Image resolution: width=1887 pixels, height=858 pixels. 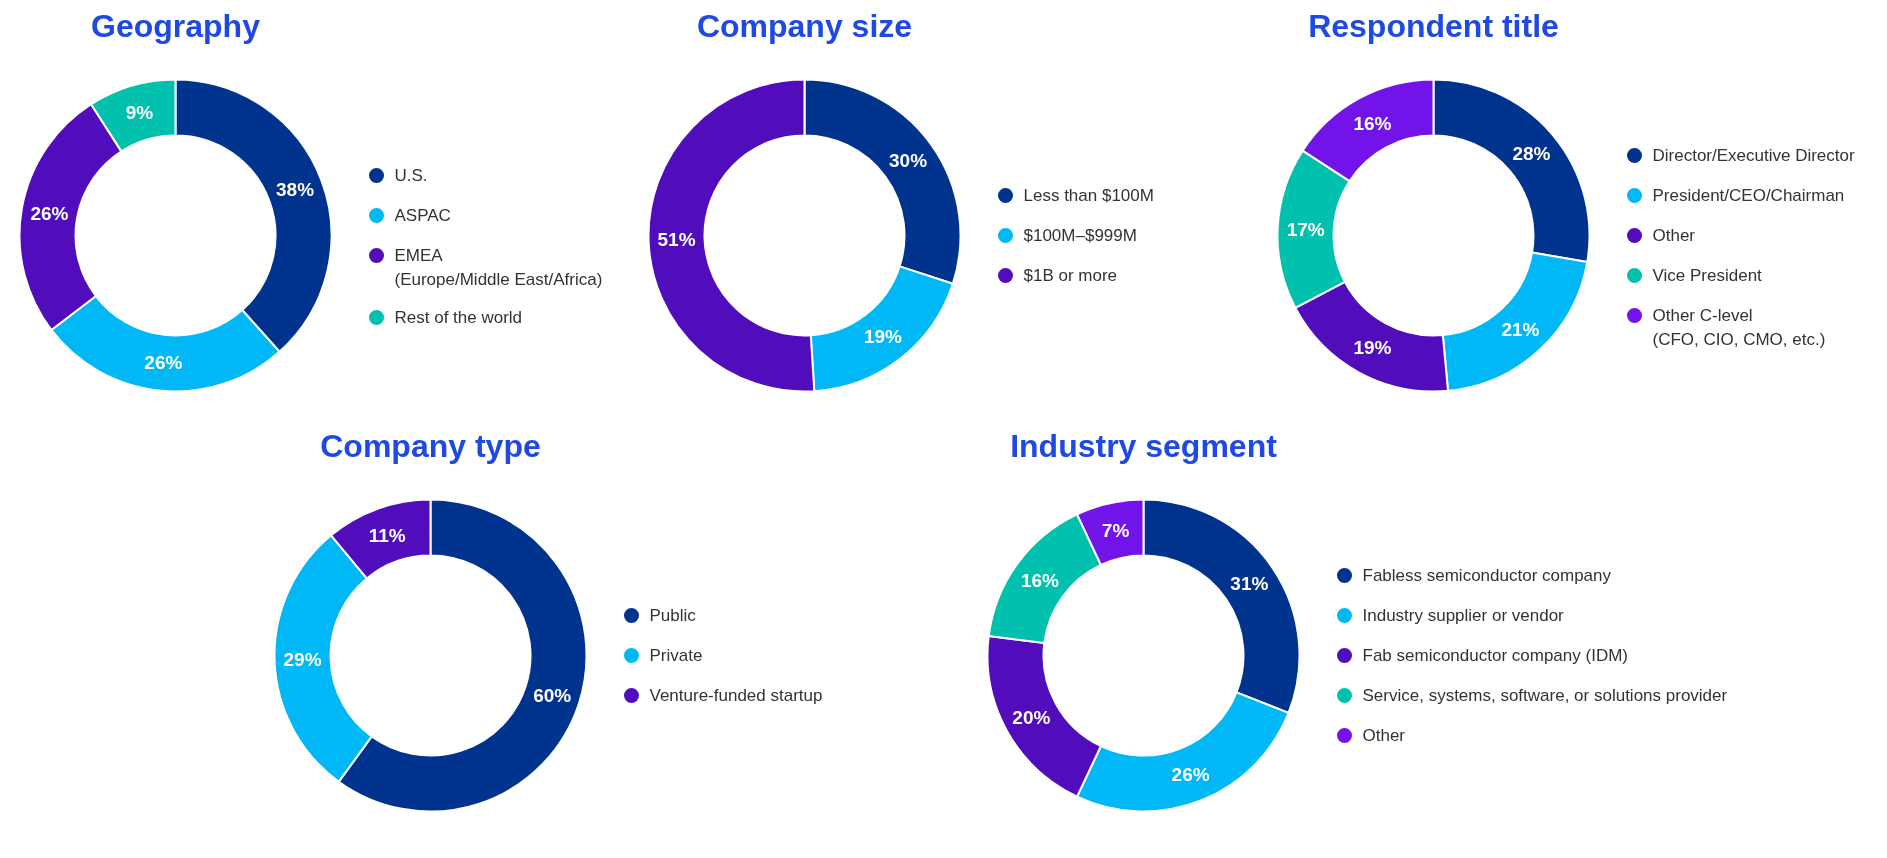 I want to click on data-label: 30%, so click(x=908, y=160).